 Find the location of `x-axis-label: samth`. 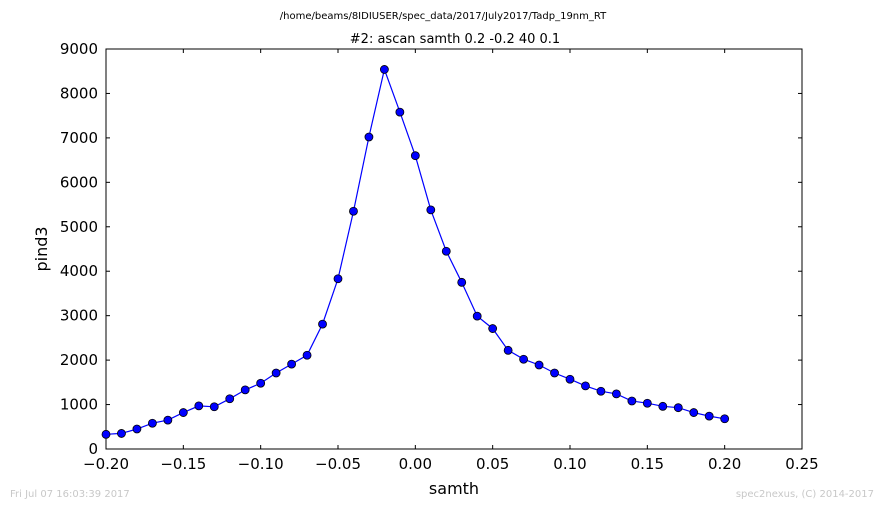

x-axis-label: samth is located at coordinates (454, 488).